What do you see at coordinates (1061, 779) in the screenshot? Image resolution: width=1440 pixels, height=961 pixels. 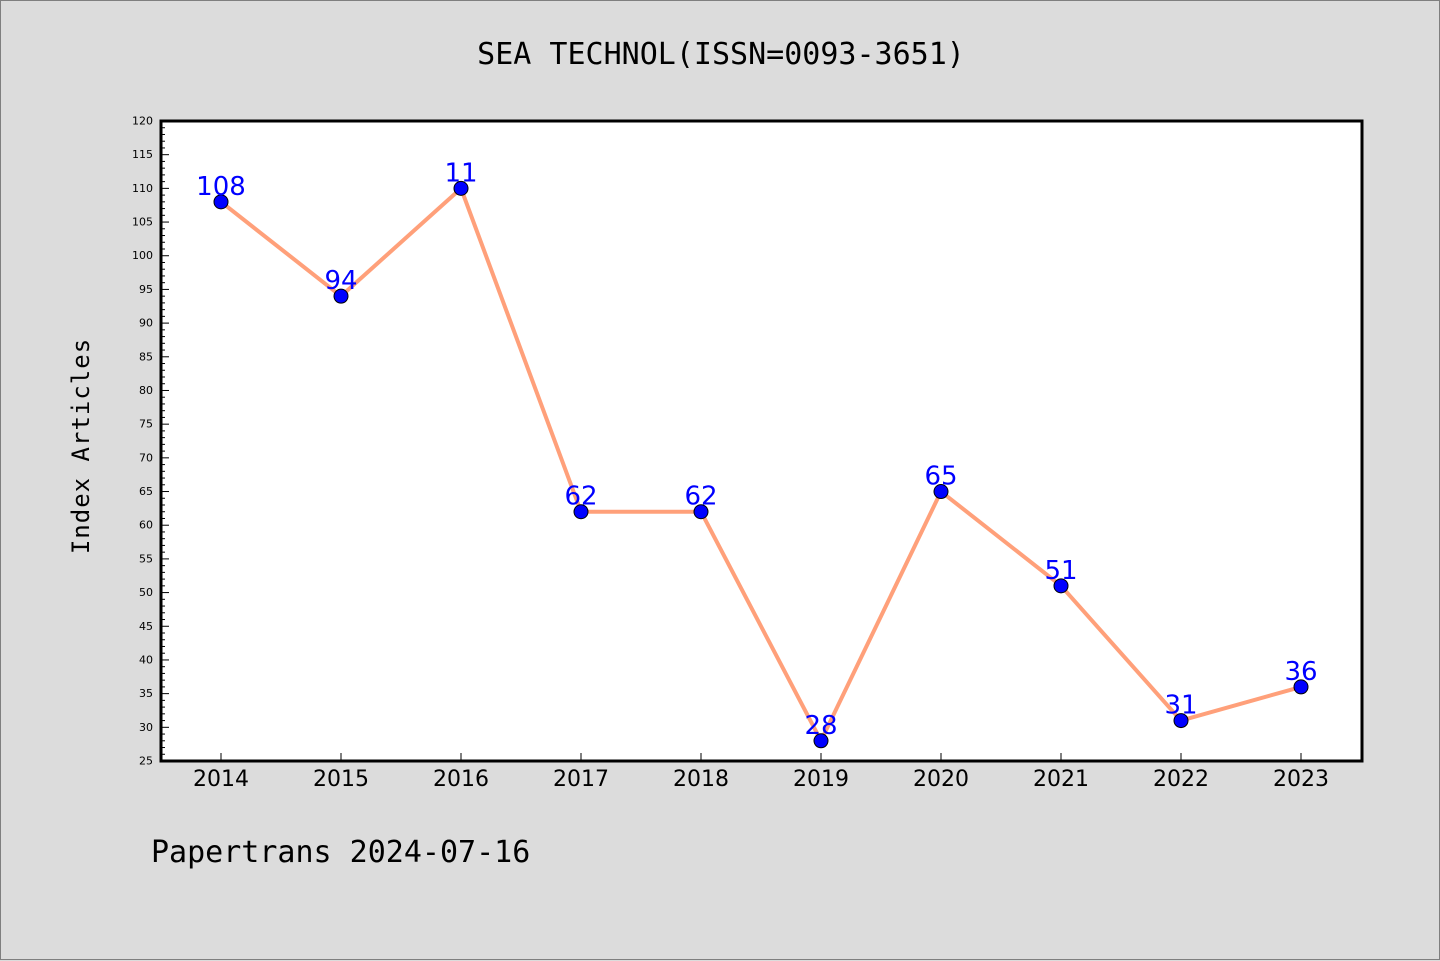 I see `x-tick-label: 2021` at bounding box center [1061, 779].